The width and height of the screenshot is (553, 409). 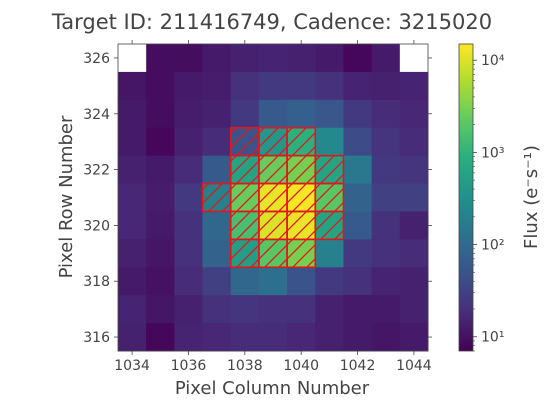 I want to click on colorbar-tick-label: 10³, so click(x=492, y=153).